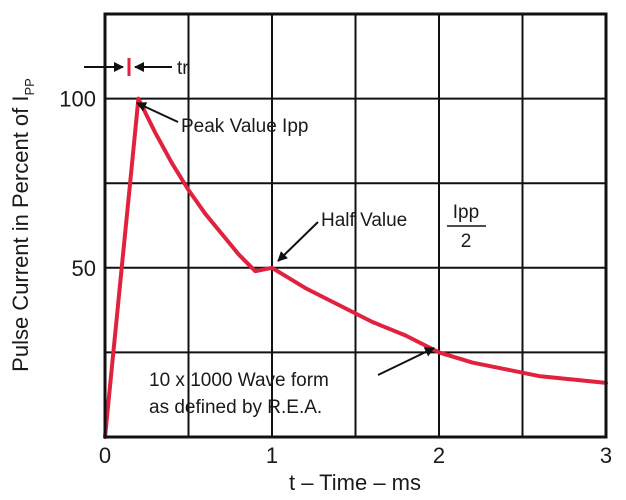 This screenshot has height=500, width=626. I want to click on half-arrow, so click(298, 241).